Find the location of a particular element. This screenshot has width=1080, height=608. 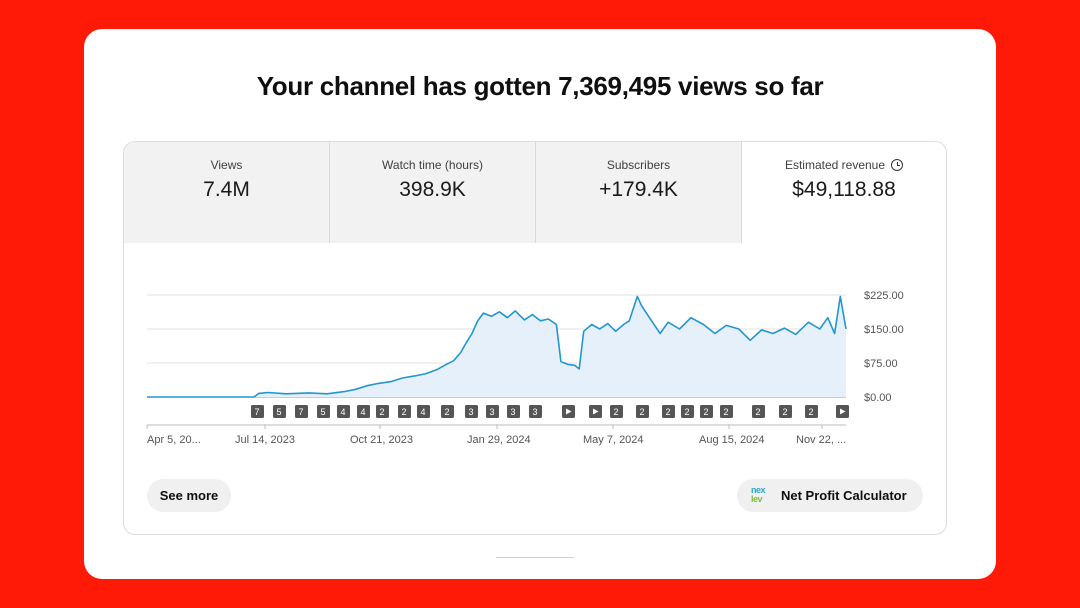

tab-views-value: 7.4M is located at coordinates (226, 189).